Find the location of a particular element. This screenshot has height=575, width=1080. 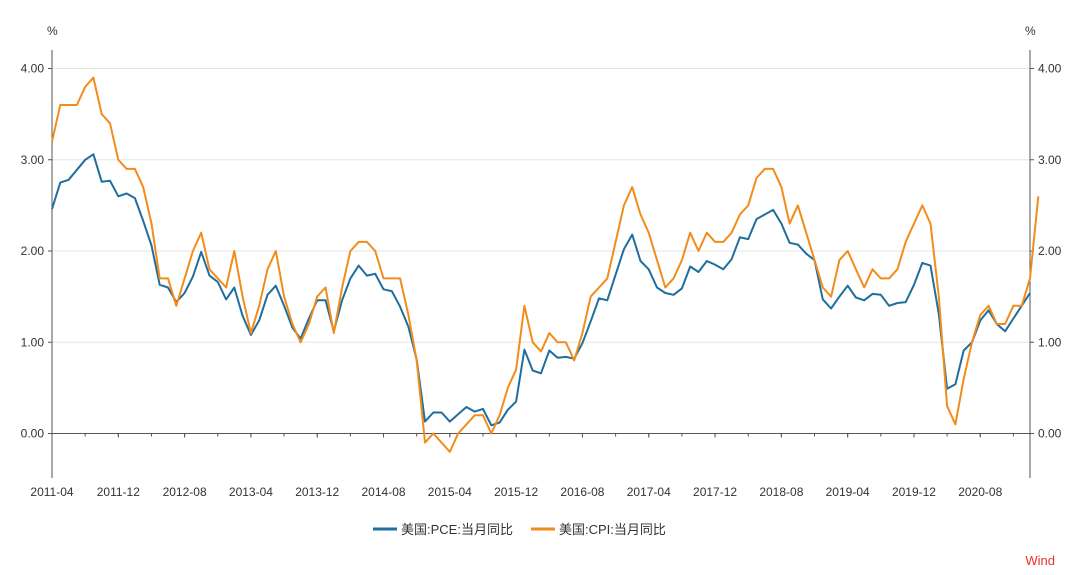

x-tick-label: 2015-12 is located at coordinates (516, 492).